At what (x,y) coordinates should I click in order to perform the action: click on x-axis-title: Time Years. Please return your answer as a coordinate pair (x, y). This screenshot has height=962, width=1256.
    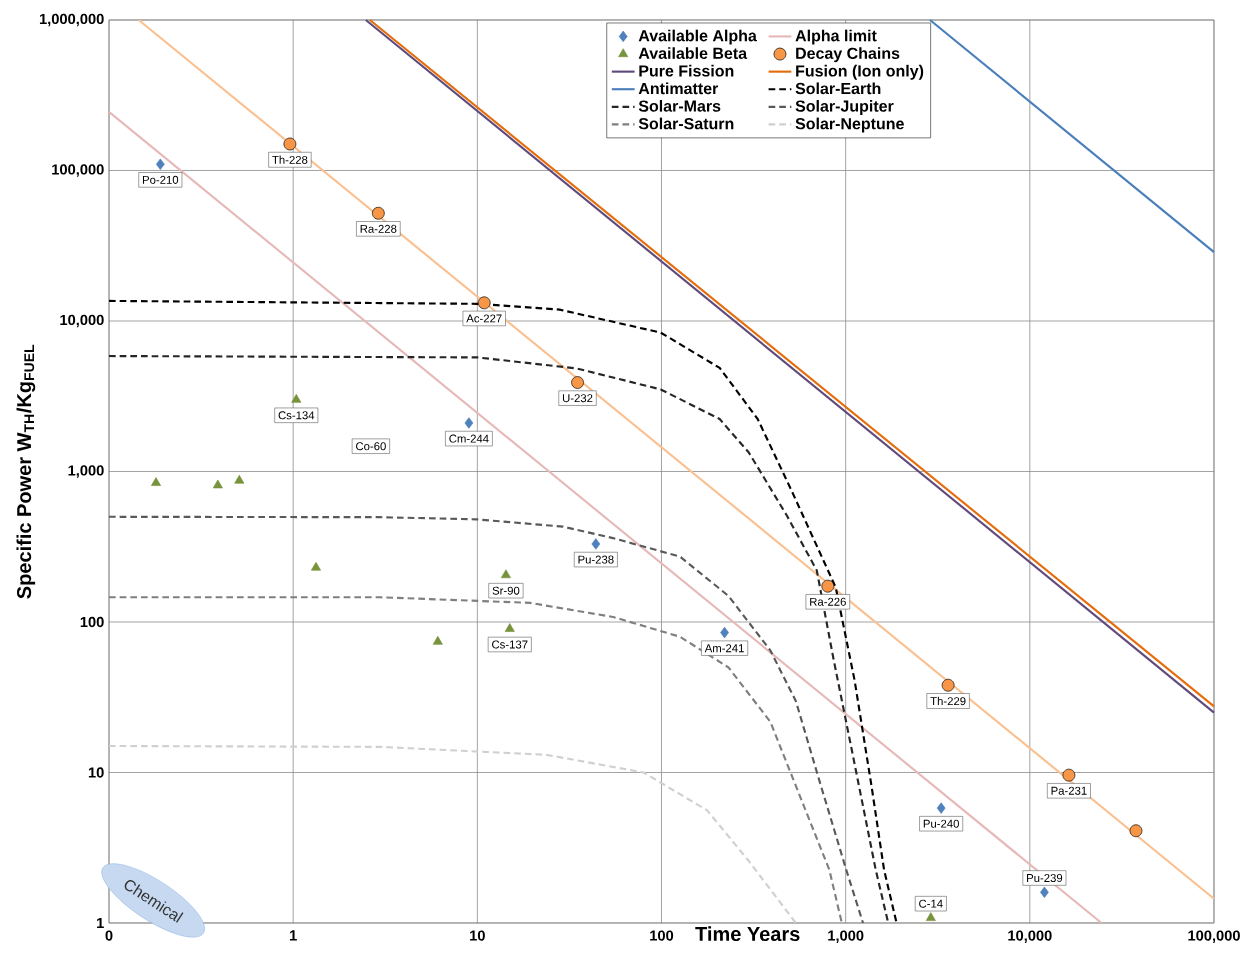
    Looking at the image, I should click on (747, 934).